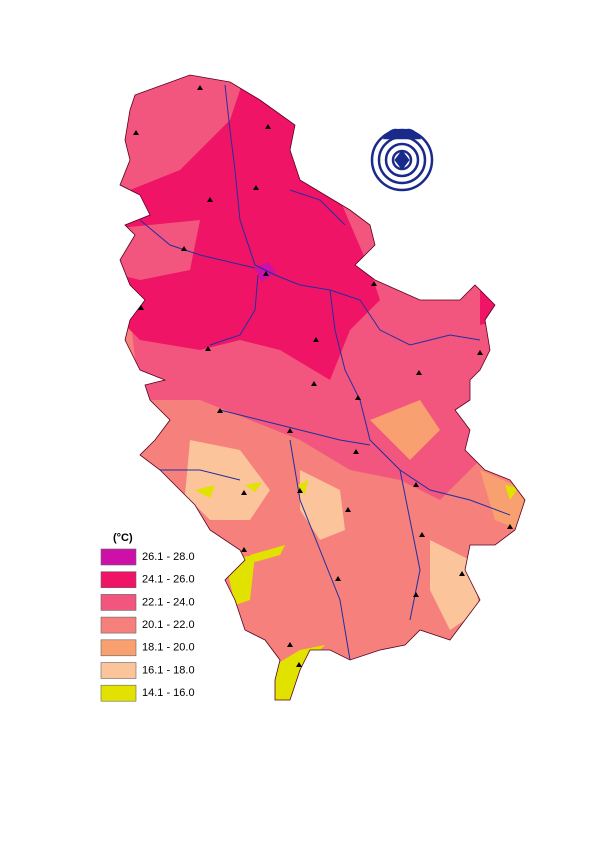  Describe the element at coordinates (168, 602) in the screenshot. I see `legend-label: 22.1 - 24.0` at that location.